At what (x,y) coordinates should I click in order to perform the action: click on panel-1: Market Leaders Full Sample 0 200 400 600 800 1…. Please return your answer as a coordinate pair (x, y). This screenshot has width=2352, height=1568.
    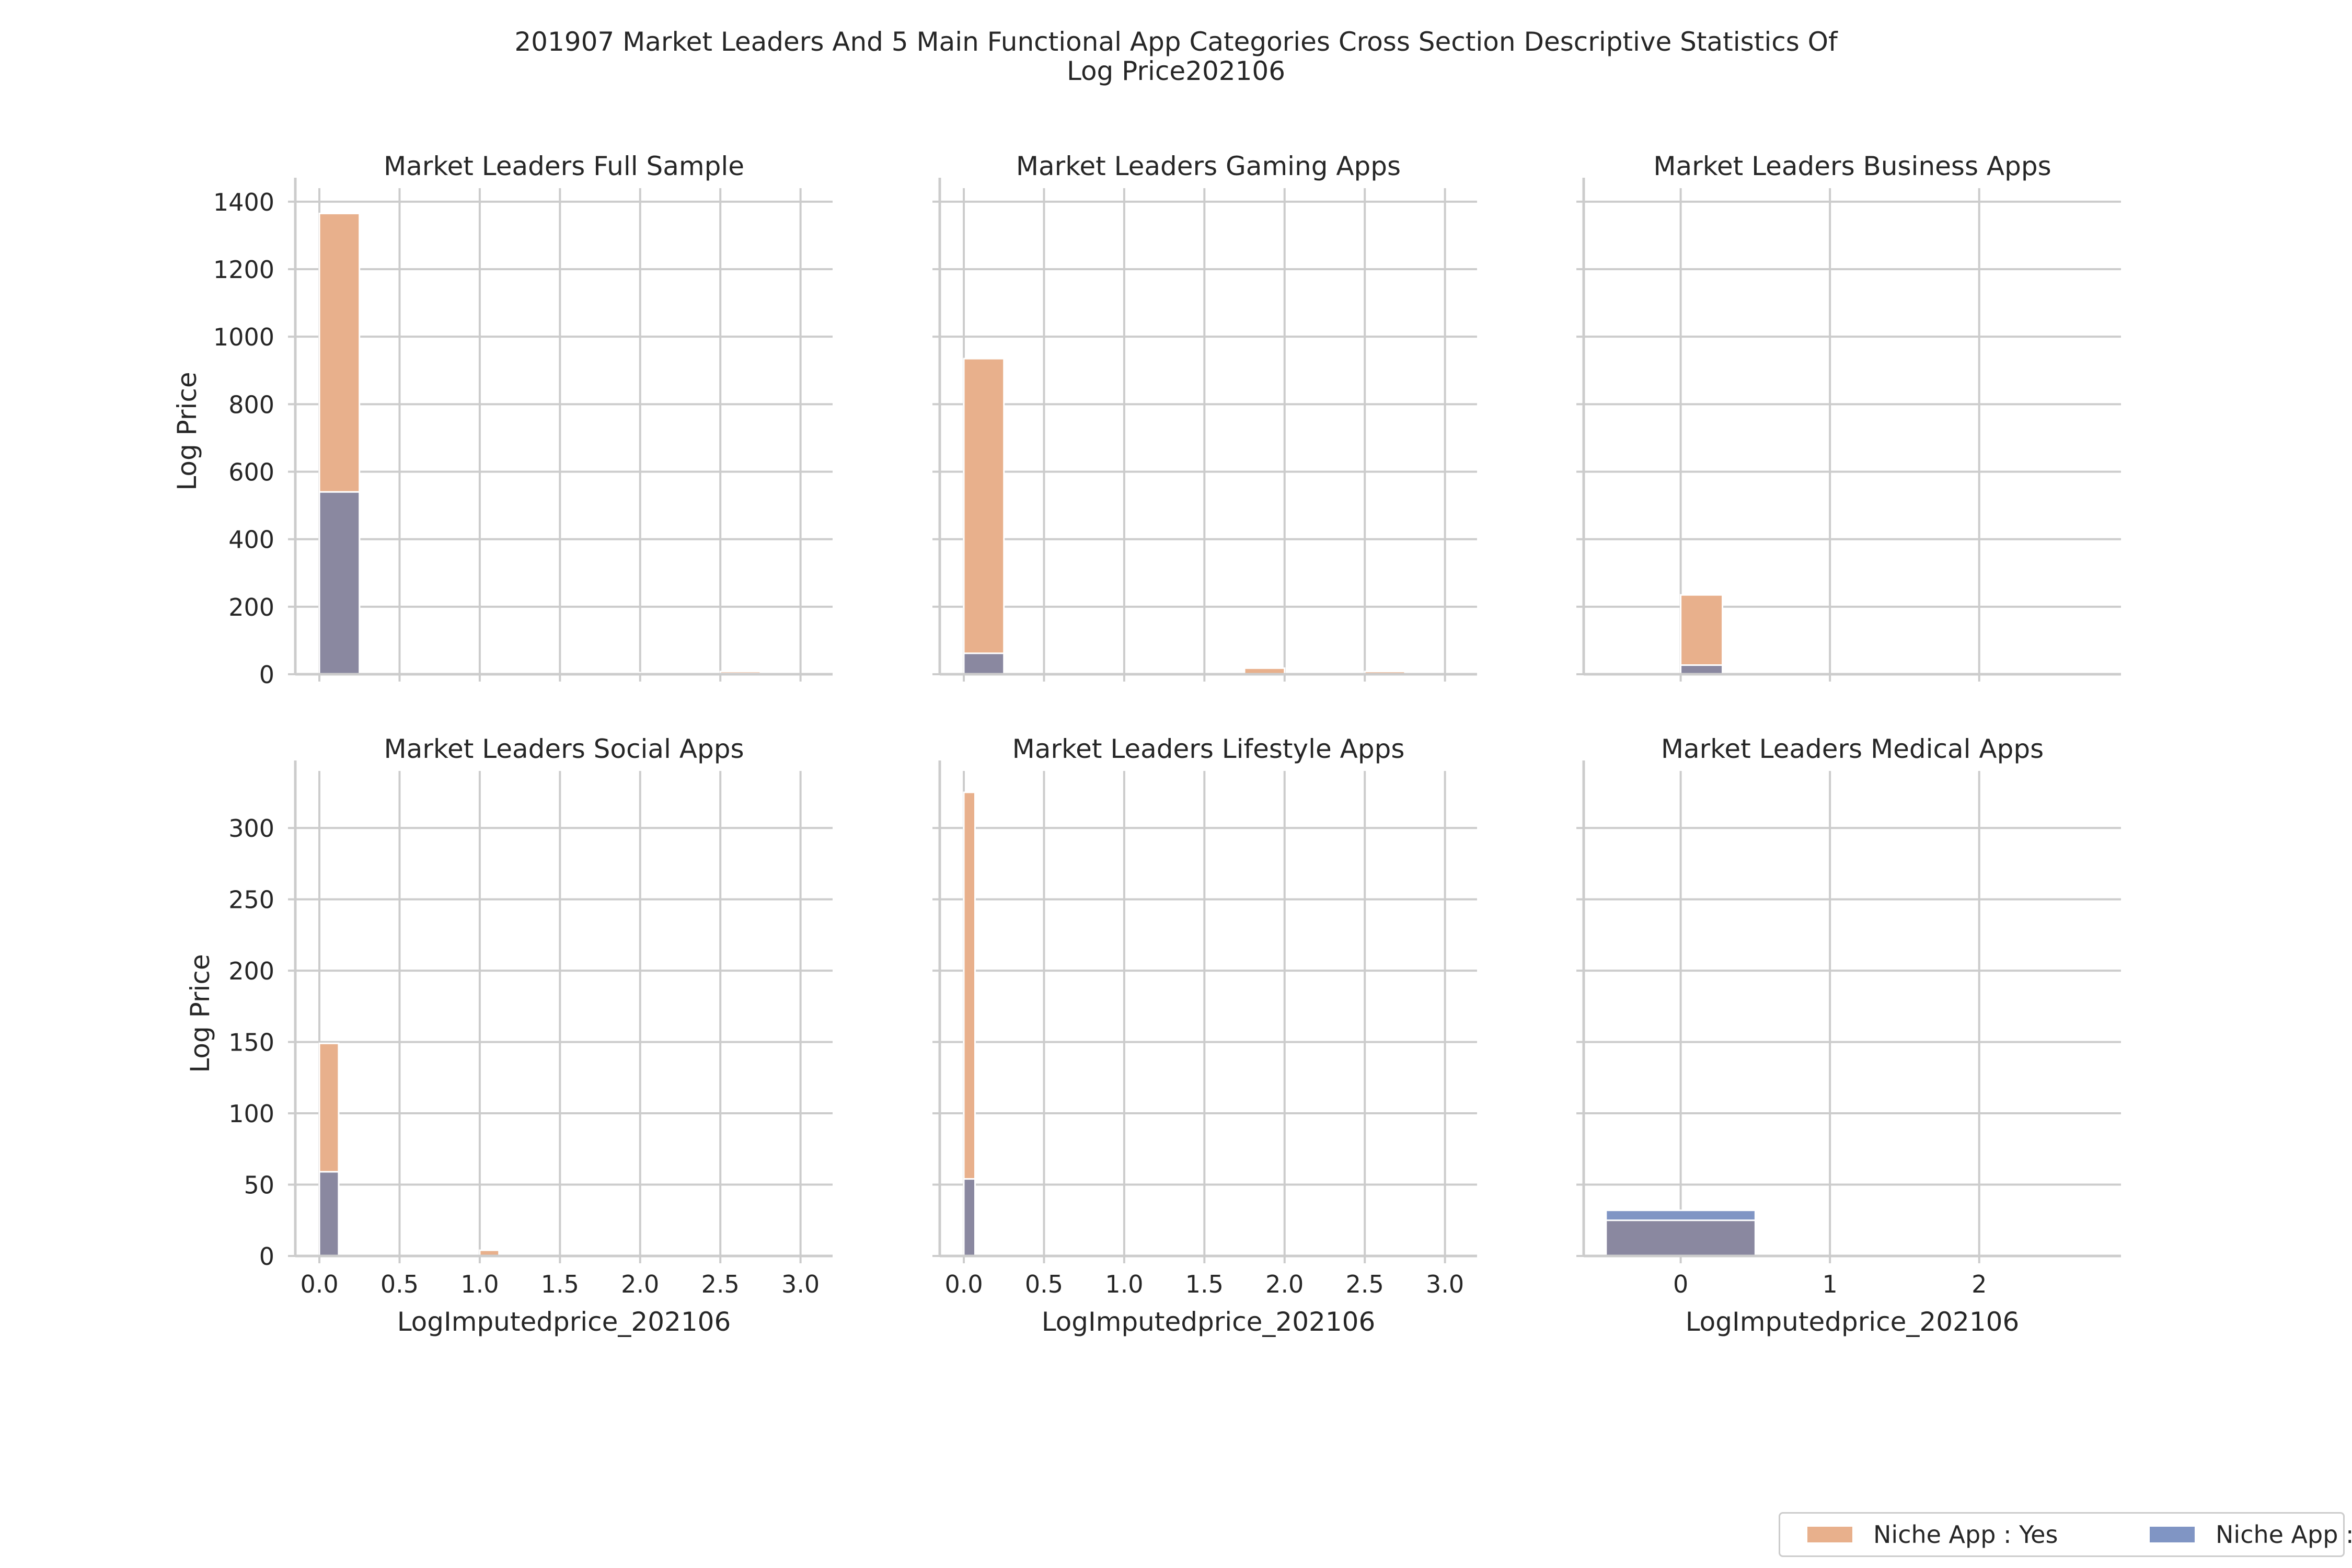
    Looking at the image, I should click on (502, 420).